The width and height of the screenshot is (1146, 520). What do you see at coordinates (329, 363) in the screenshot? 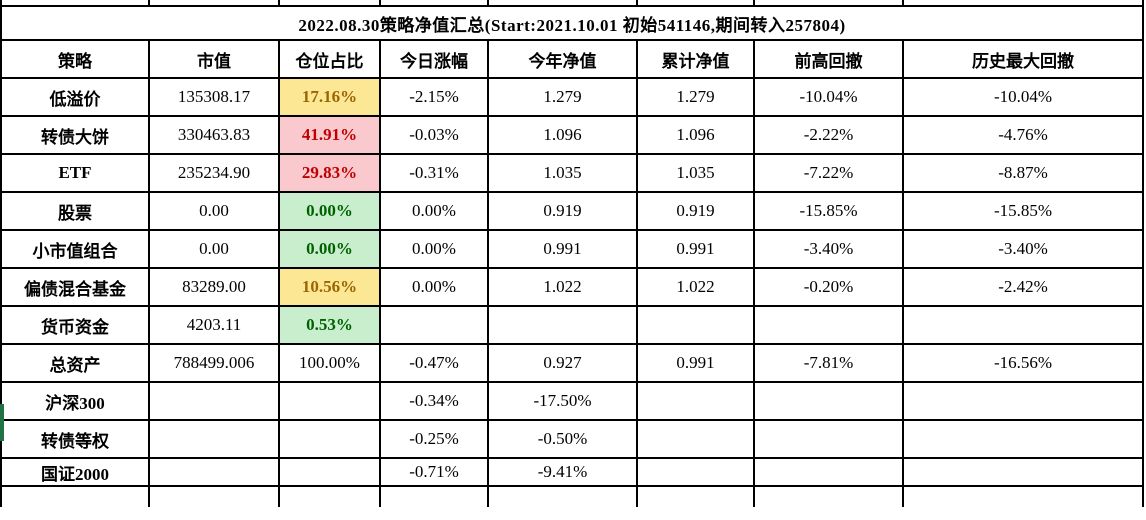
I see `cell-position: 100.00%` at bounding box center [329, 363].